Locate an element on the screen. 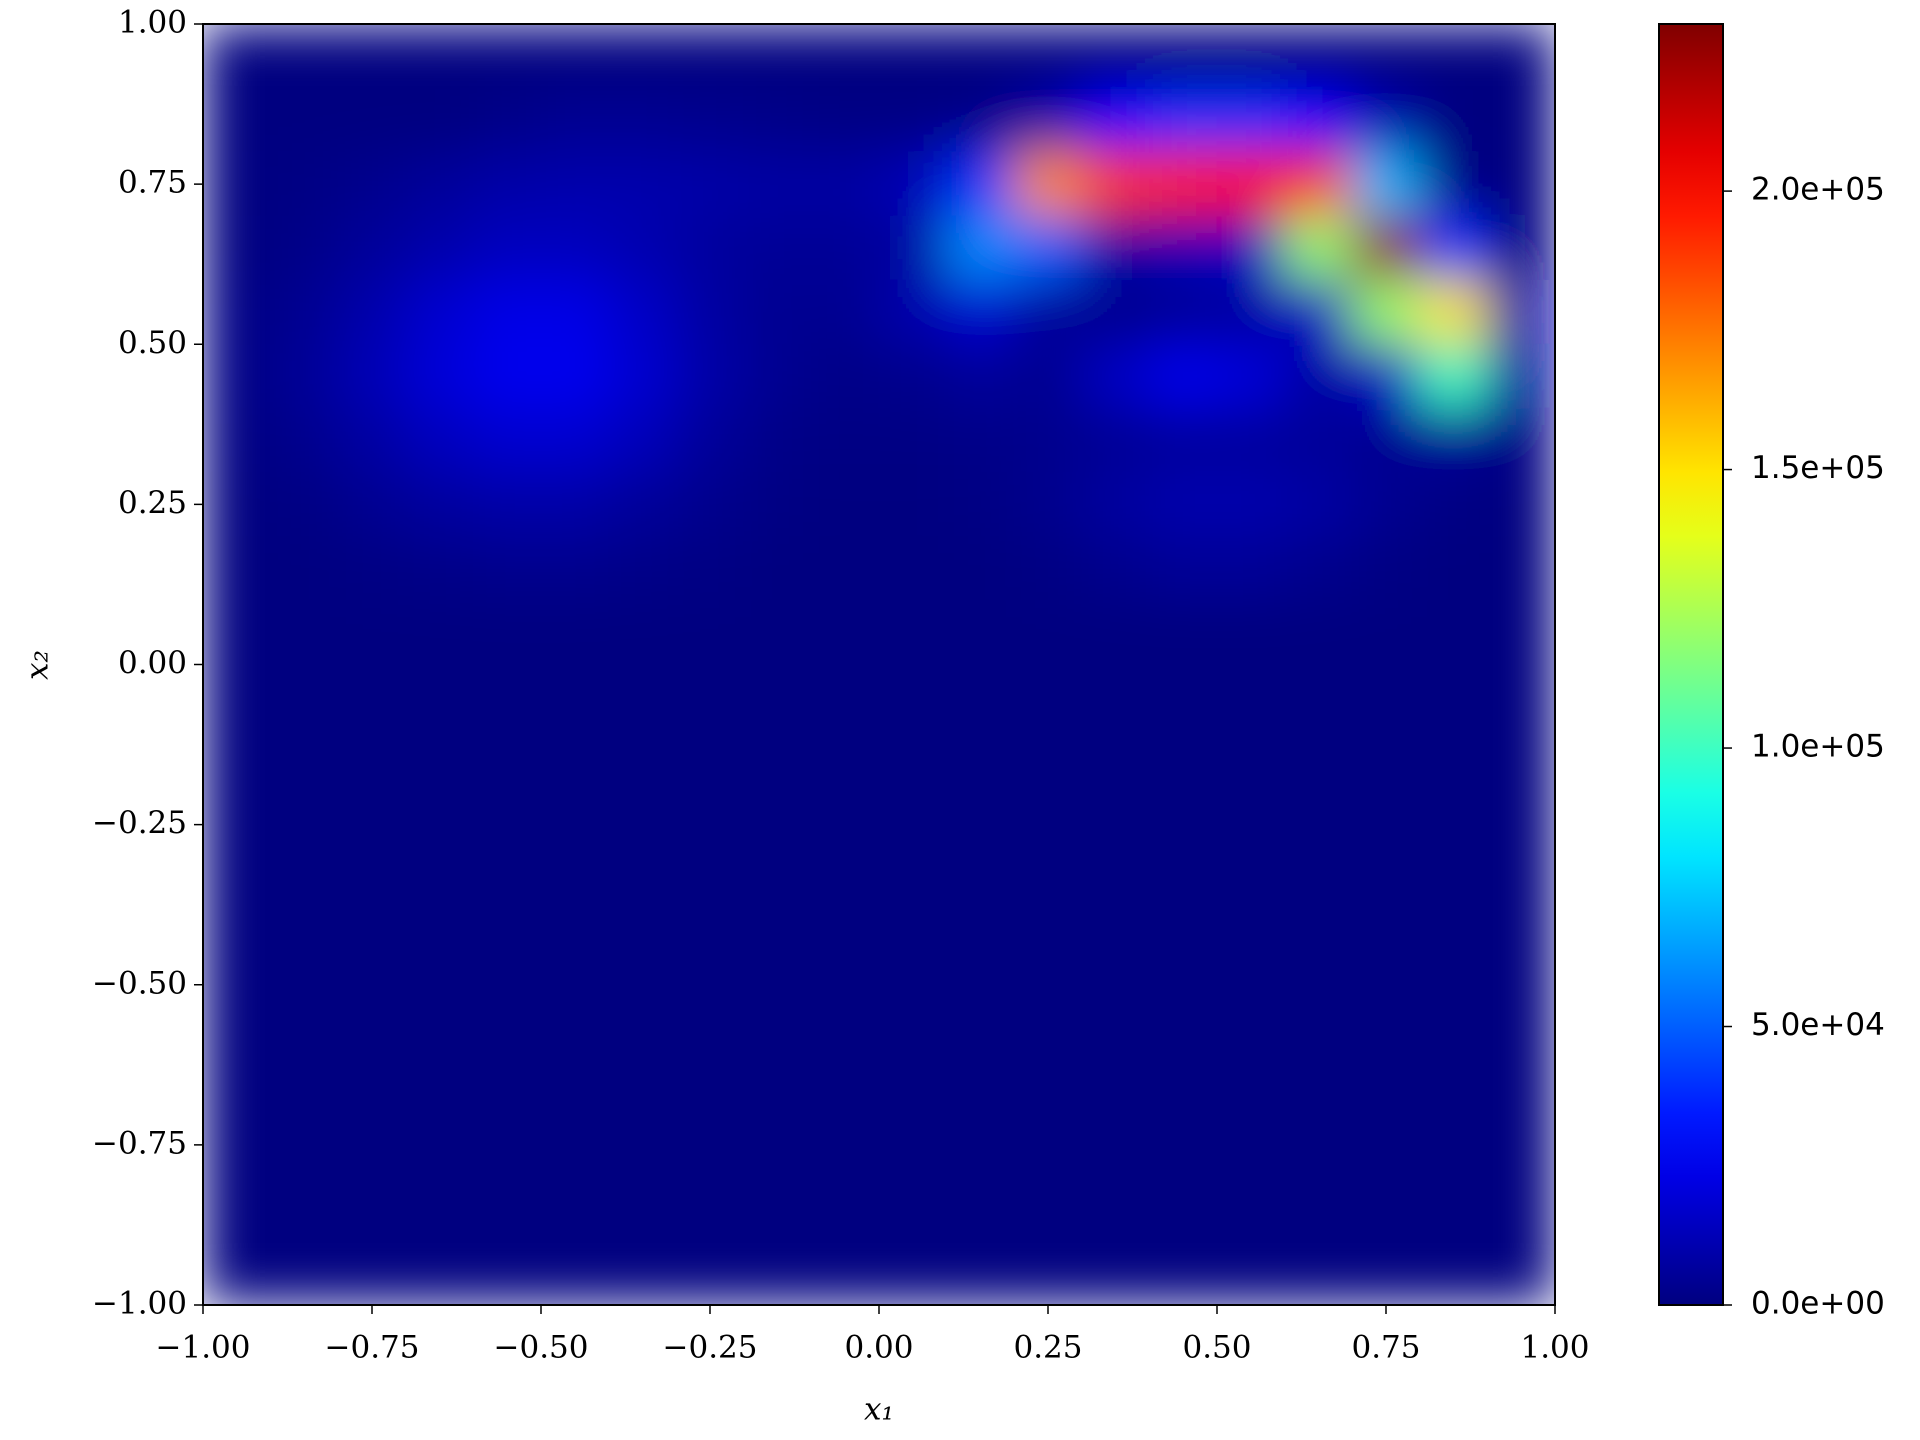 This screenshot has height=1440, width=1920. colorbar-tick-label: 2.0e+05 is located at coordinates (1818, 190).